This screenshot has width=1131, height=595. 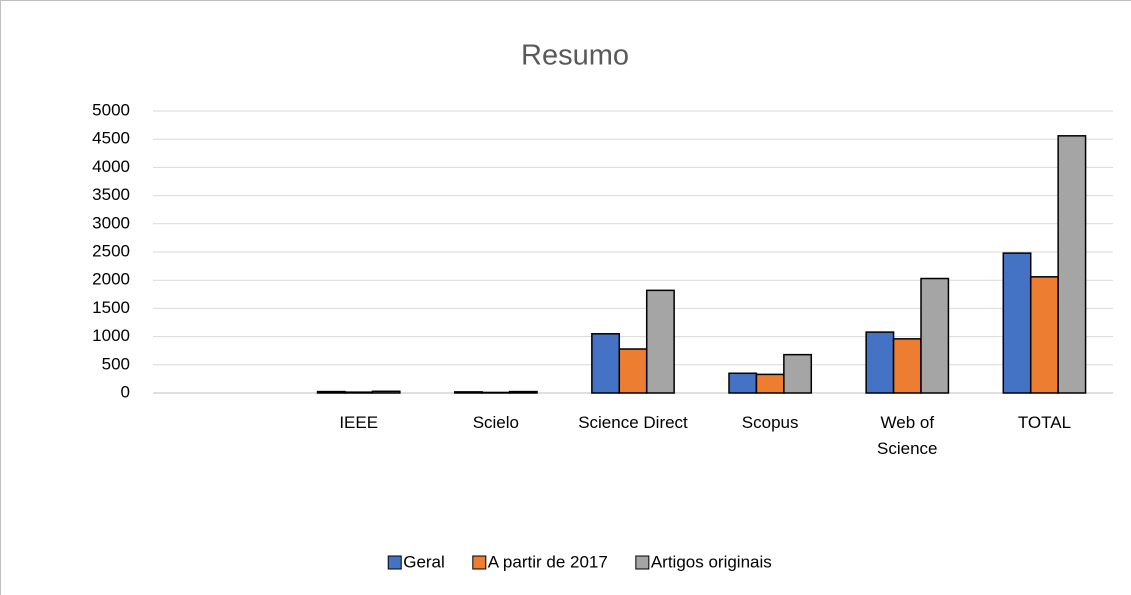 What do you see at coordinates (116, 363) in the screenshot?
I see `y-tick-label: 500` at bounding box center [116, 363].